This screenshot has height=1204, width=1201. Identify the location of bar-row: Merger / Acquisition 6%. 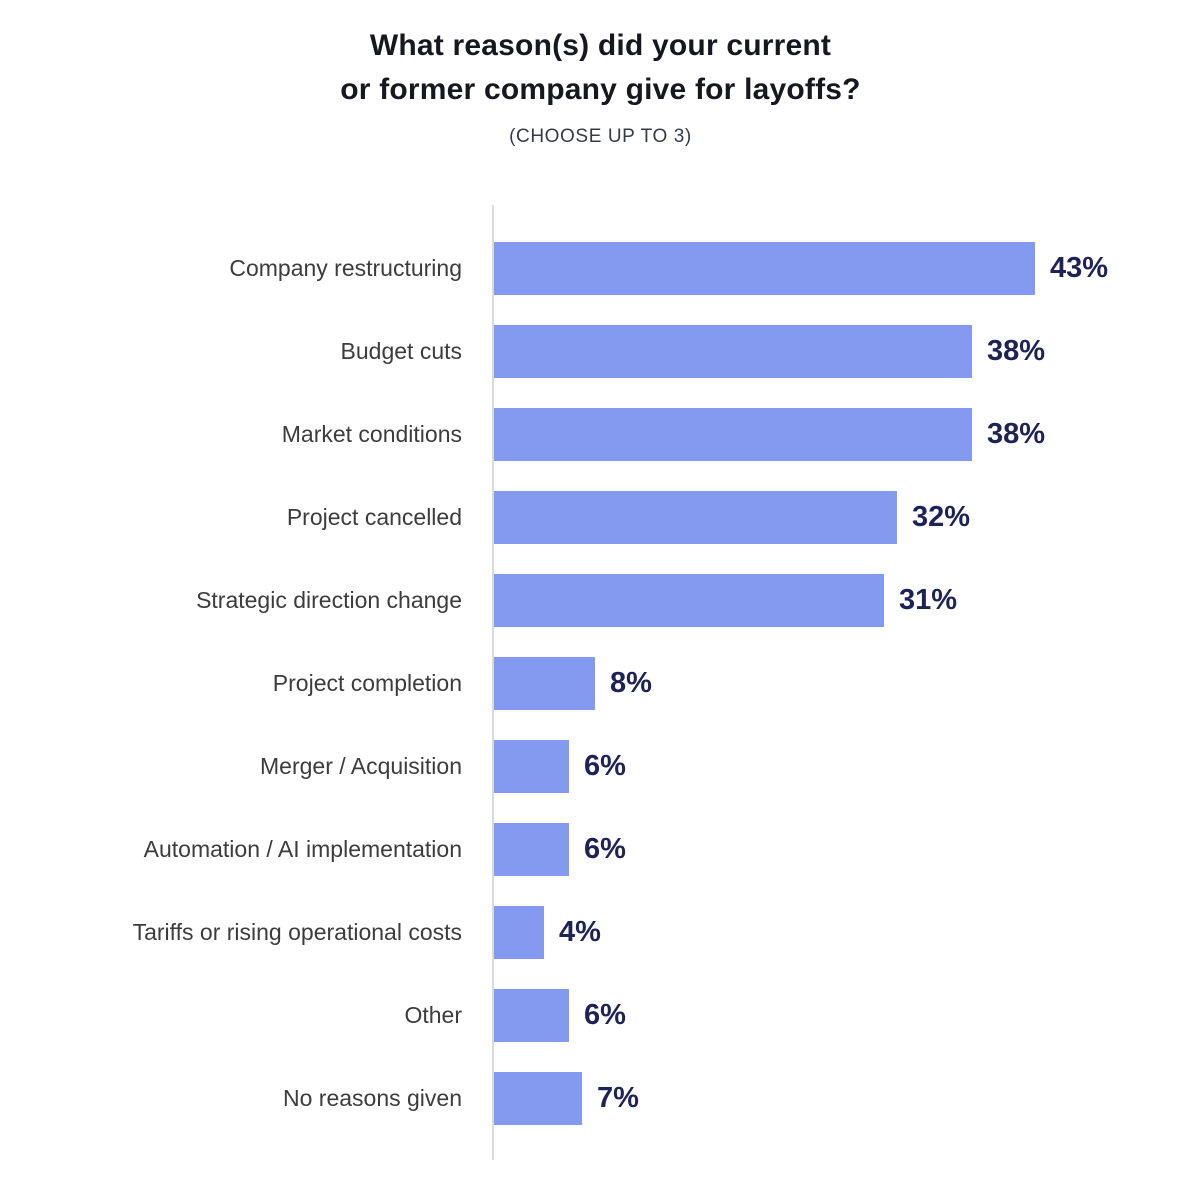
(600, 766).